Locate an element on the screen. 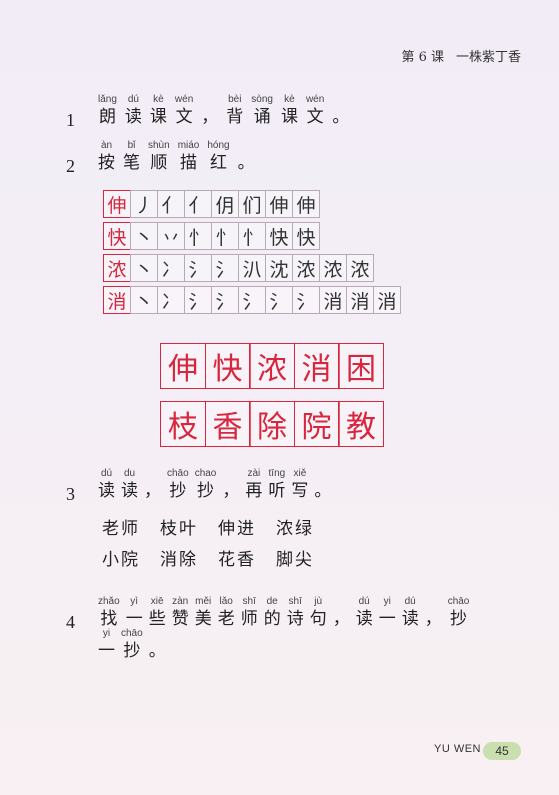 This screenshot has height=795, width=559. stroke-step-cell: 快 is located at coordinates (279, 236).